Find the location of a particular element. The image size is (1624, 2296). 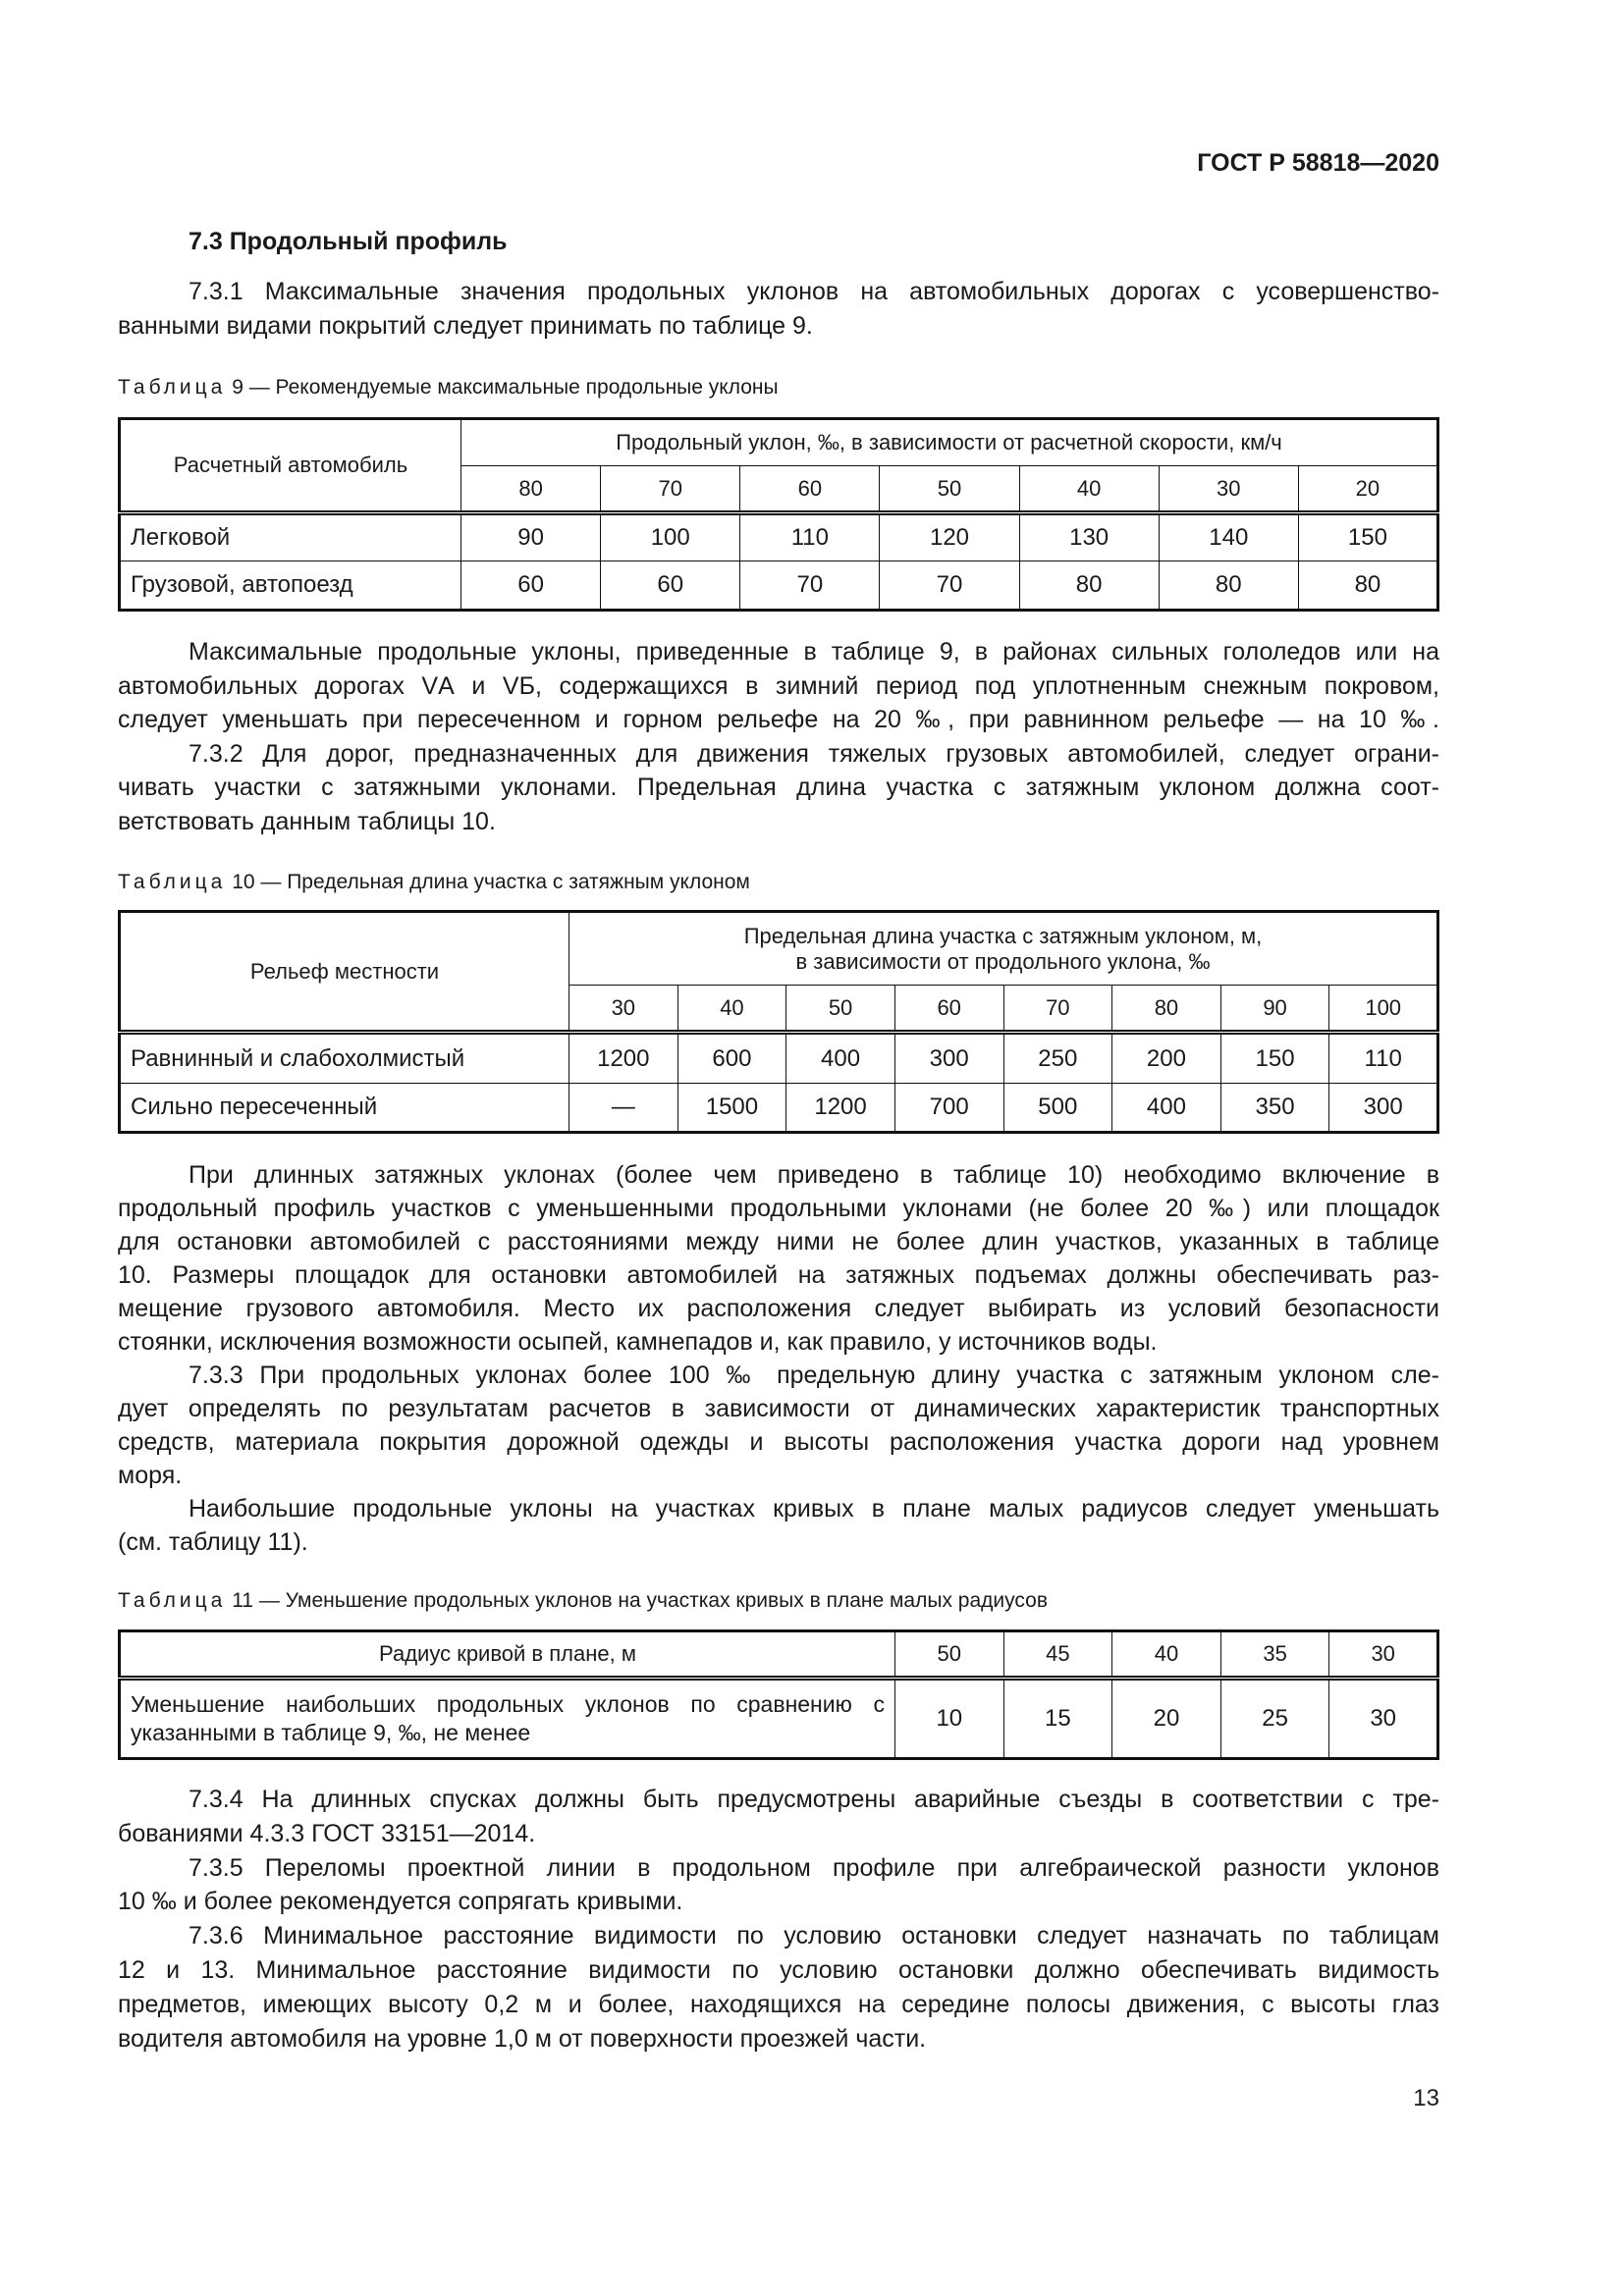

table-row: Грузовой, автопоезд 60 60 70 70 80 80 80 is located at coordinates (779, 586).